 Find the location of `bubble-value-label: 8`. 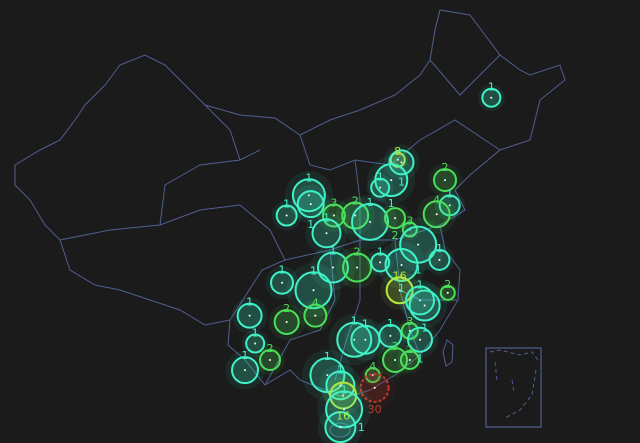

bubble-value-label: 8 is located at coordinates (397, 151).